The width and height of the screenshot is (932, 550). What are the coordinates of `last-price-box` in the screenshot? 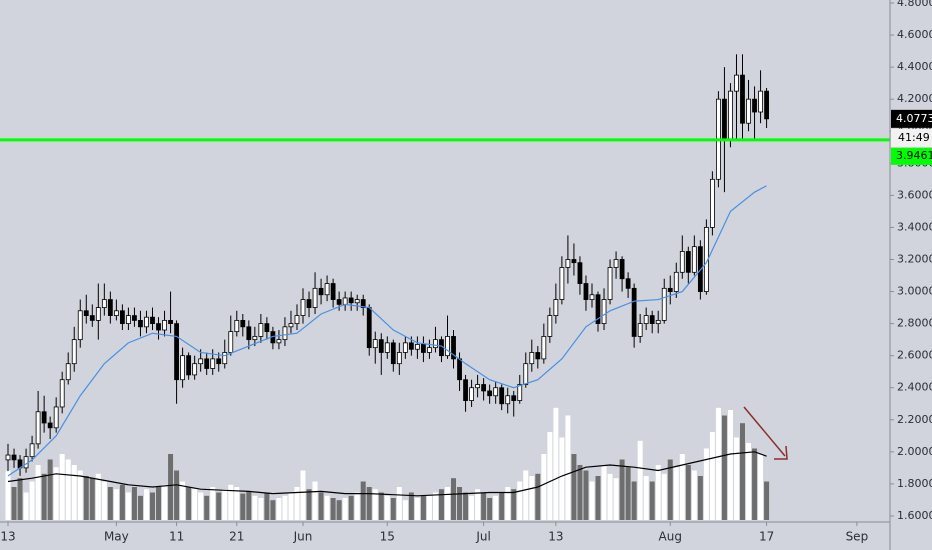 It's located at (911, 118).